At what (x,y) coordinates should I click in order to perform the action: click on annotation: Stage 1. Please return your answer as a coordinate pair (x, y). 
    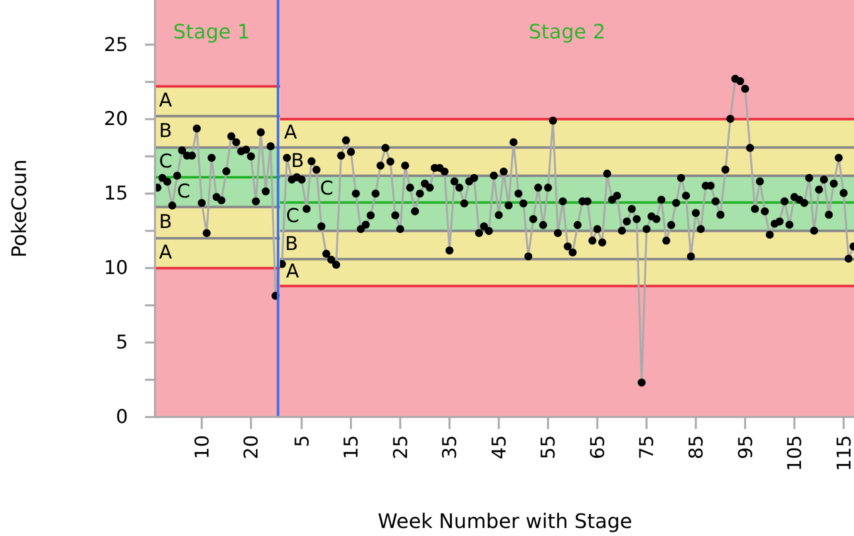
    Looking at the image, I should click on (211, 31).